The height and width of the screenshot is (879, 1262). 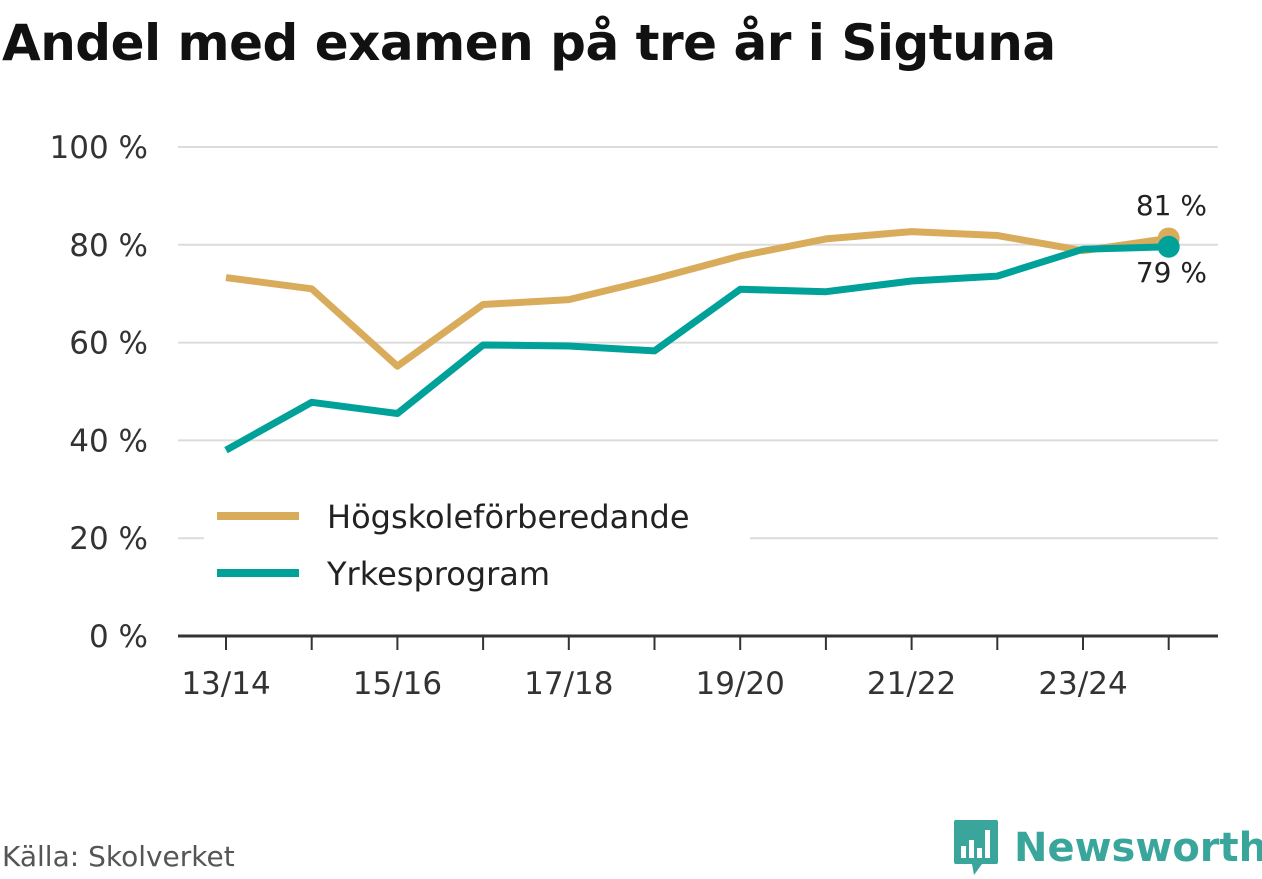 I want to click on end-value-label: 81 %, so click(x=1171, y=205).